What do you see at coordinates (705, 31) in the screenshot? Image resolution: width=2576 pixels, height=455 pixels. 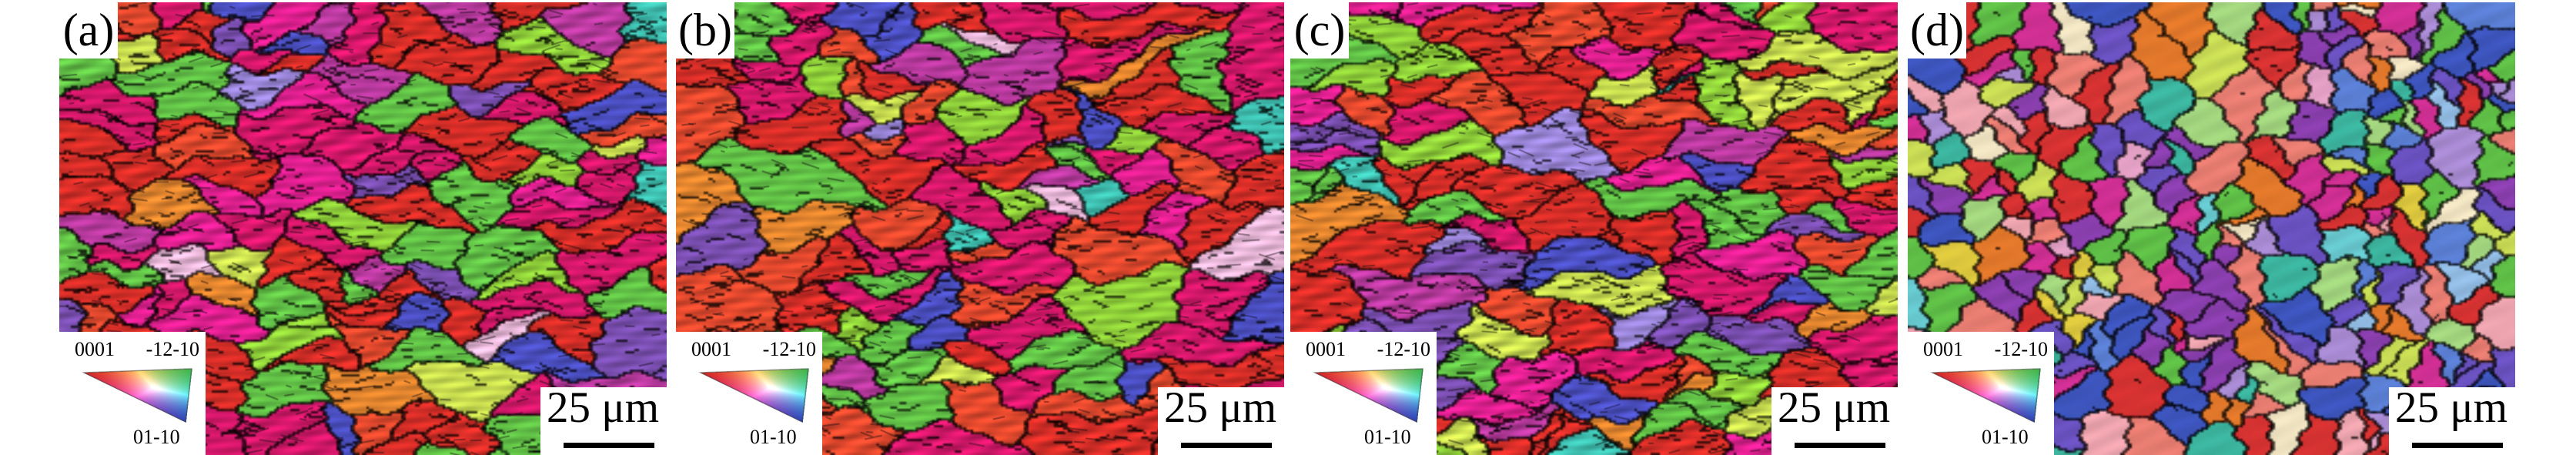 I see `panel-label-b: (b)` at bounding box center [705, 31].